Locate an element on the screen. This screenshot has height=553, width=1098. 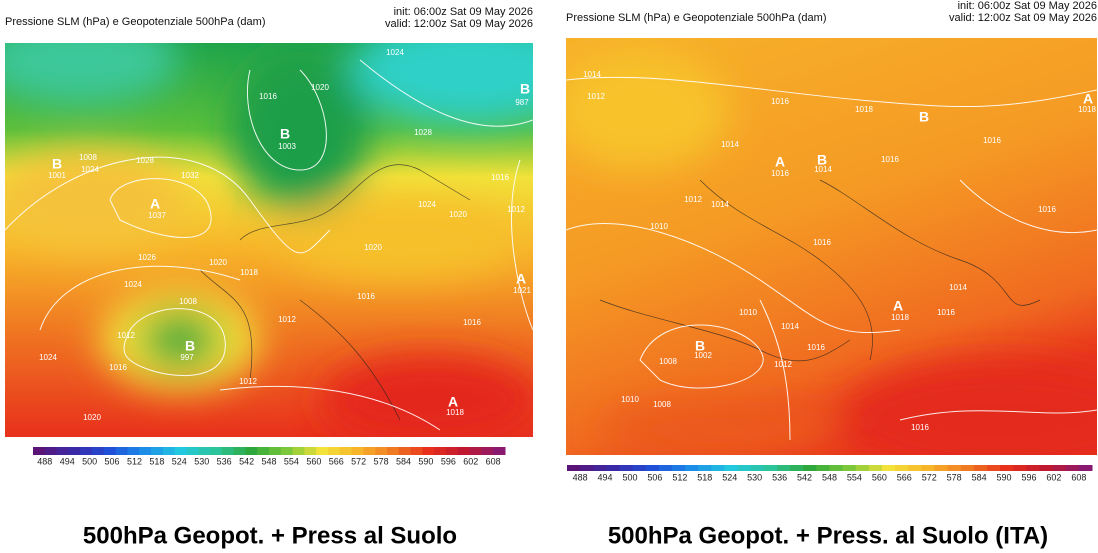
colorbar-label: 506 is located at coordinates (654, 477).